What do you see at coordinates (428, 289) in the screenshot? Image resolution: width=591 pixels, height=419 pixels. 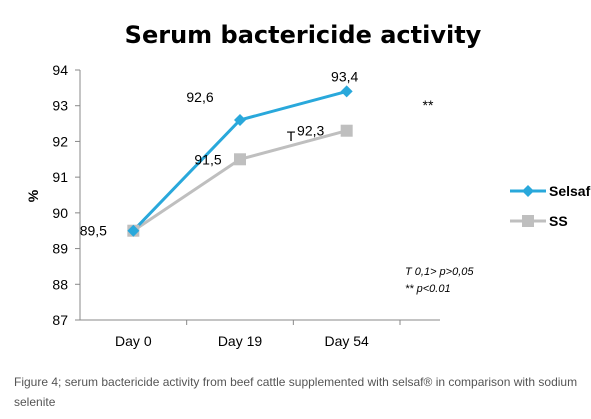 I see `footnote-significance: ** p<0.01` at bounding box center [428, 289].